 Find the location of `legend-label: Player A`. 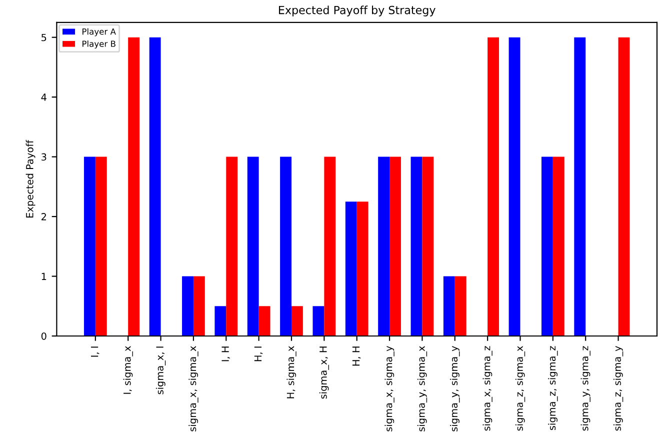

legend-label: Player A is located at coordinates (99, 32).